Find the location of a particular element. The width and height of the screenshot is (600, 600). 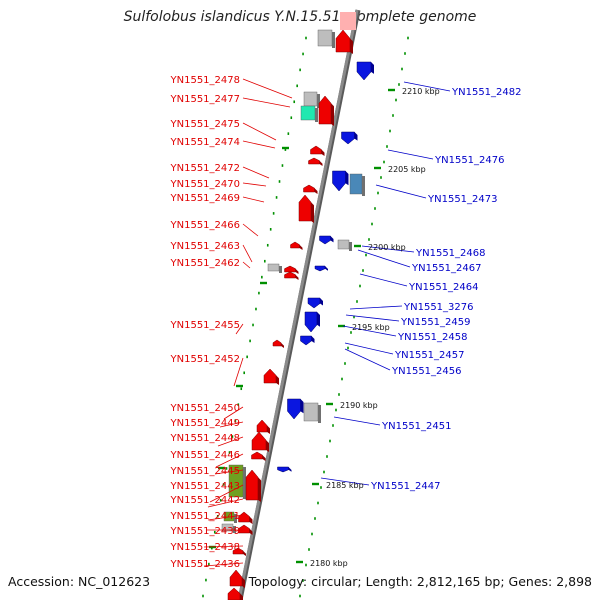

gene-2473-side is located at coordinates (347, 178).